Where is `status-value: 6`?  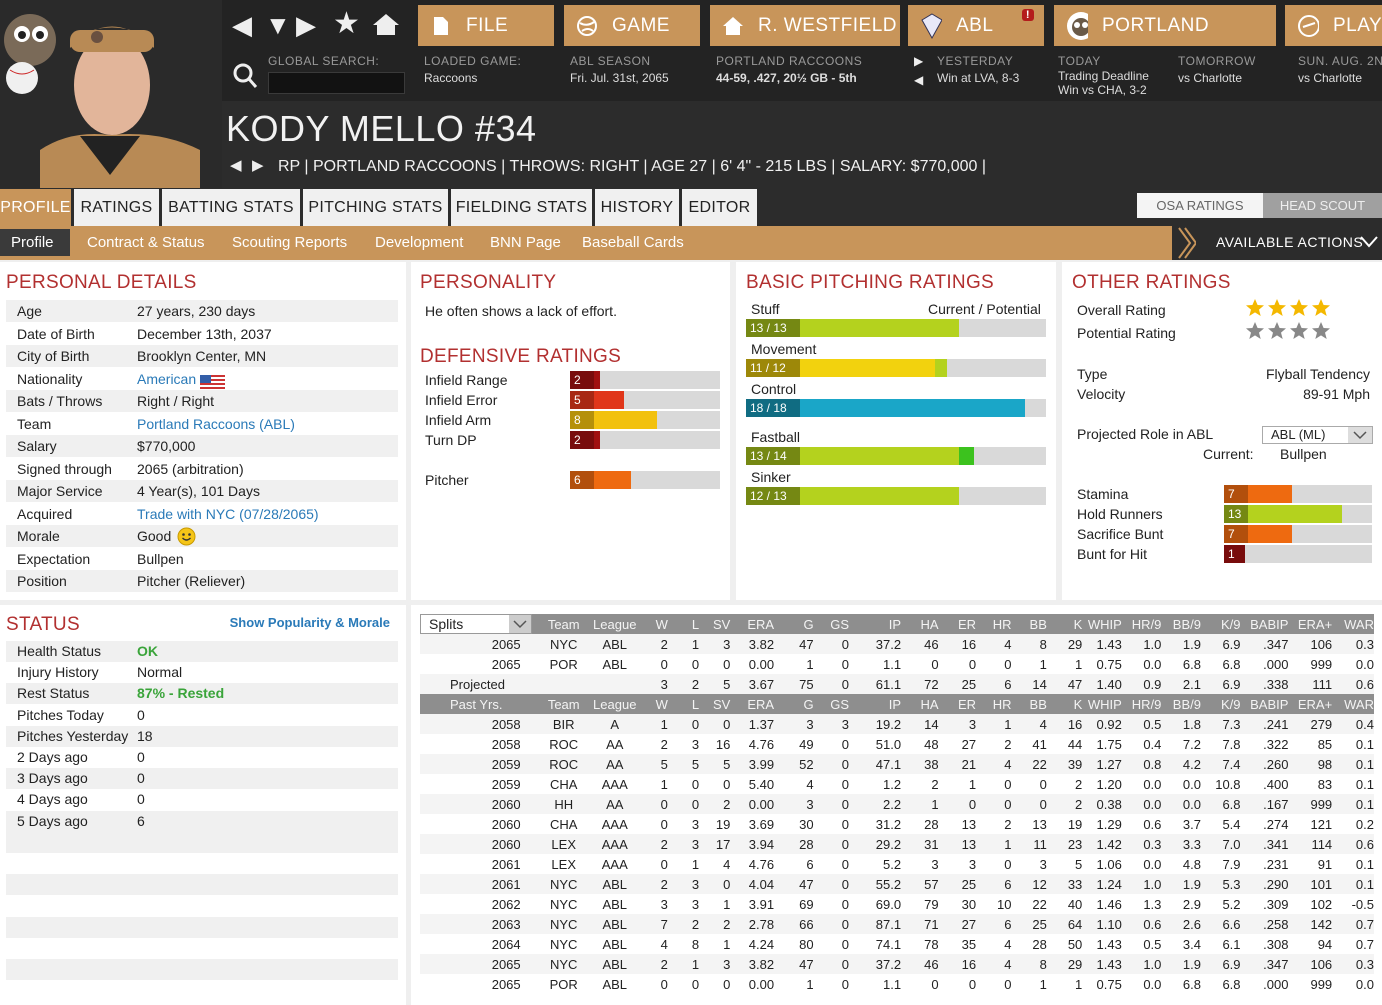
status-value: 6 is located at coordinates (141, 820).